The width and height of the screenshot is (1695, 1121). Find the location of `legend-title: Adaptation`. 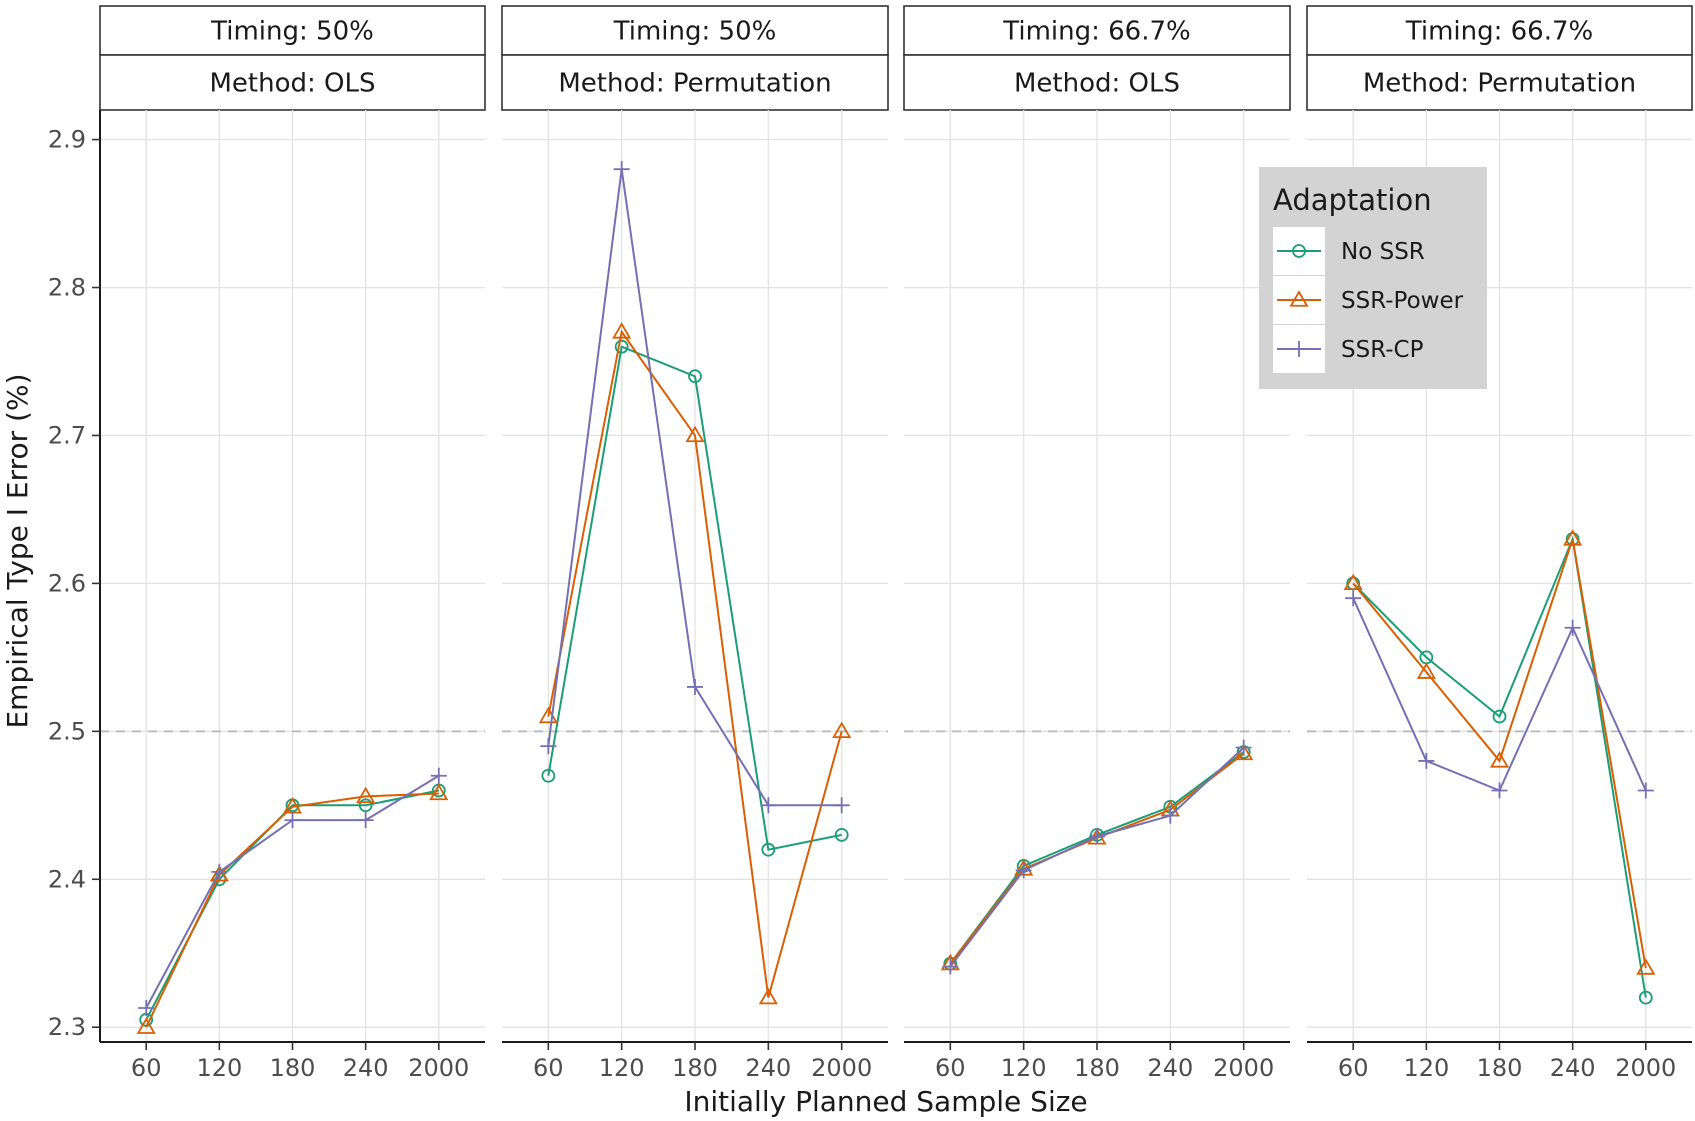

legend-title: Adaptation is located at coordinates (1352, 200).